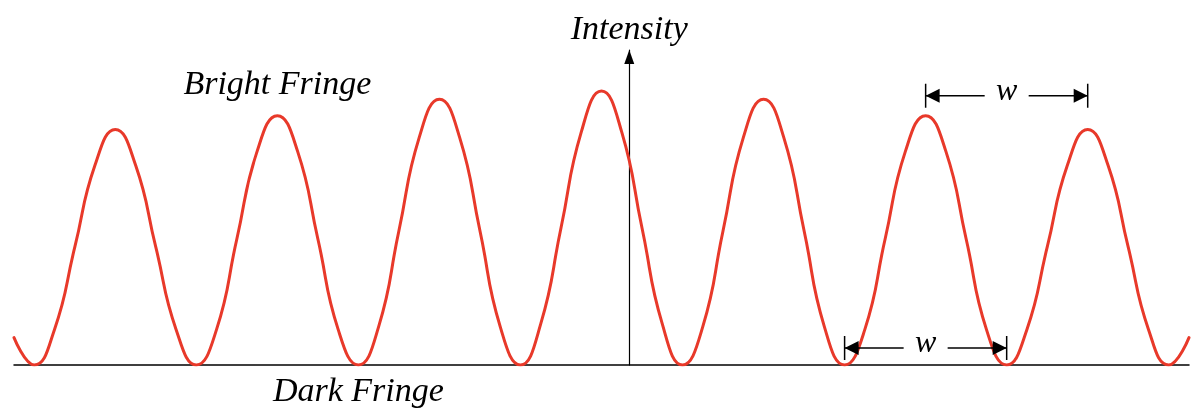  Describe the element at coordinates (357, 389) in the screenshot. I see `text: Dark Fringe` at that location.